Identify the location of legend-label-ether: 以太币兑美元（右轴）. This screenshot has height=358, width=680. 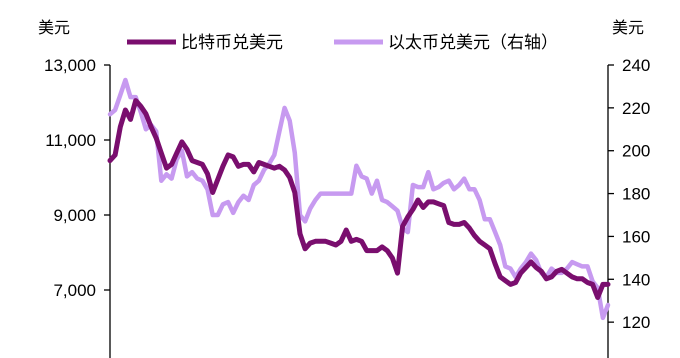
(473, 43).